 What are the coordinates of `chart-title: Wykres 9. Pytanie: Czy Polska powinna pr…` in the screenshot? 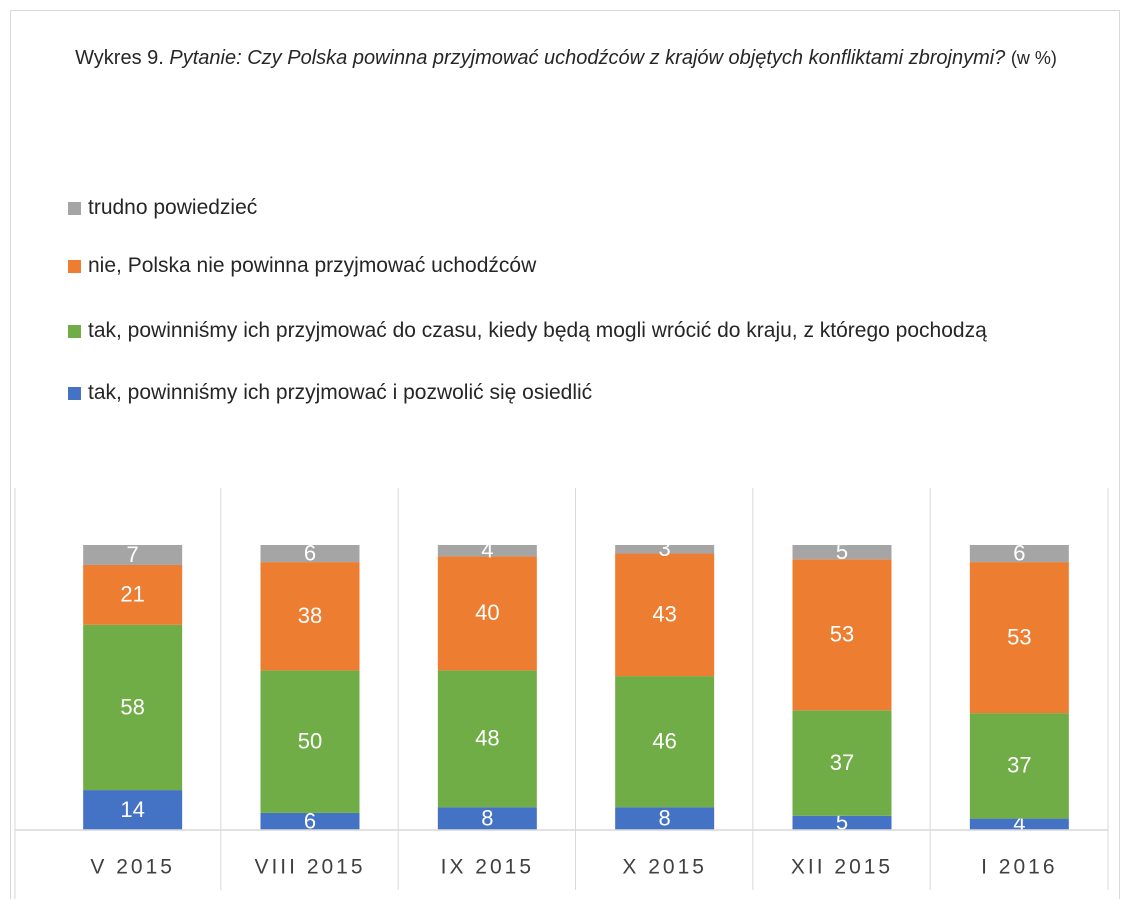 It's located at (566, 58).